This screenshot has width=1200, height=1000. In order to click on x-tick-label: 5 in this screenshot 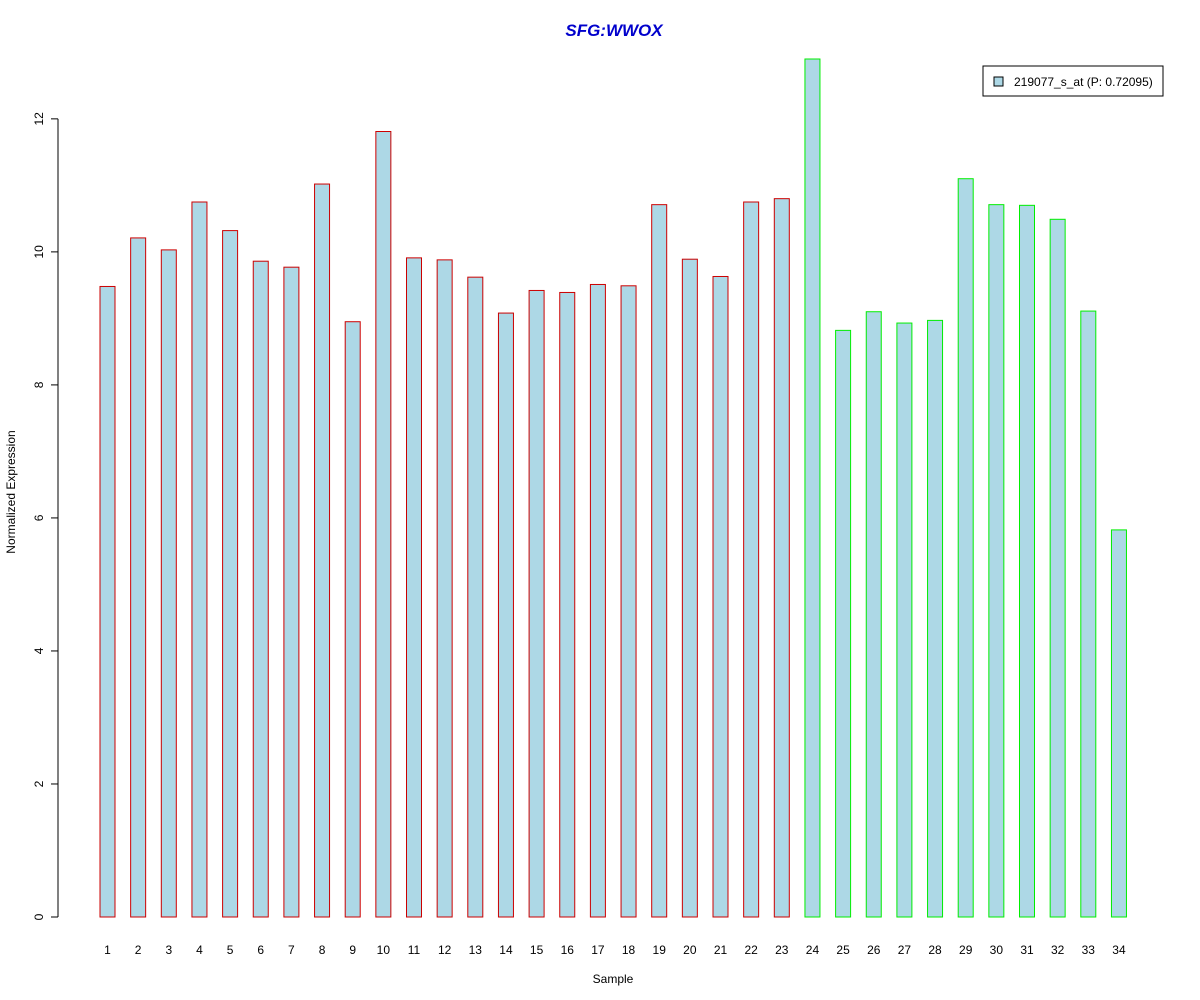, I will do `click(230, 950)`.